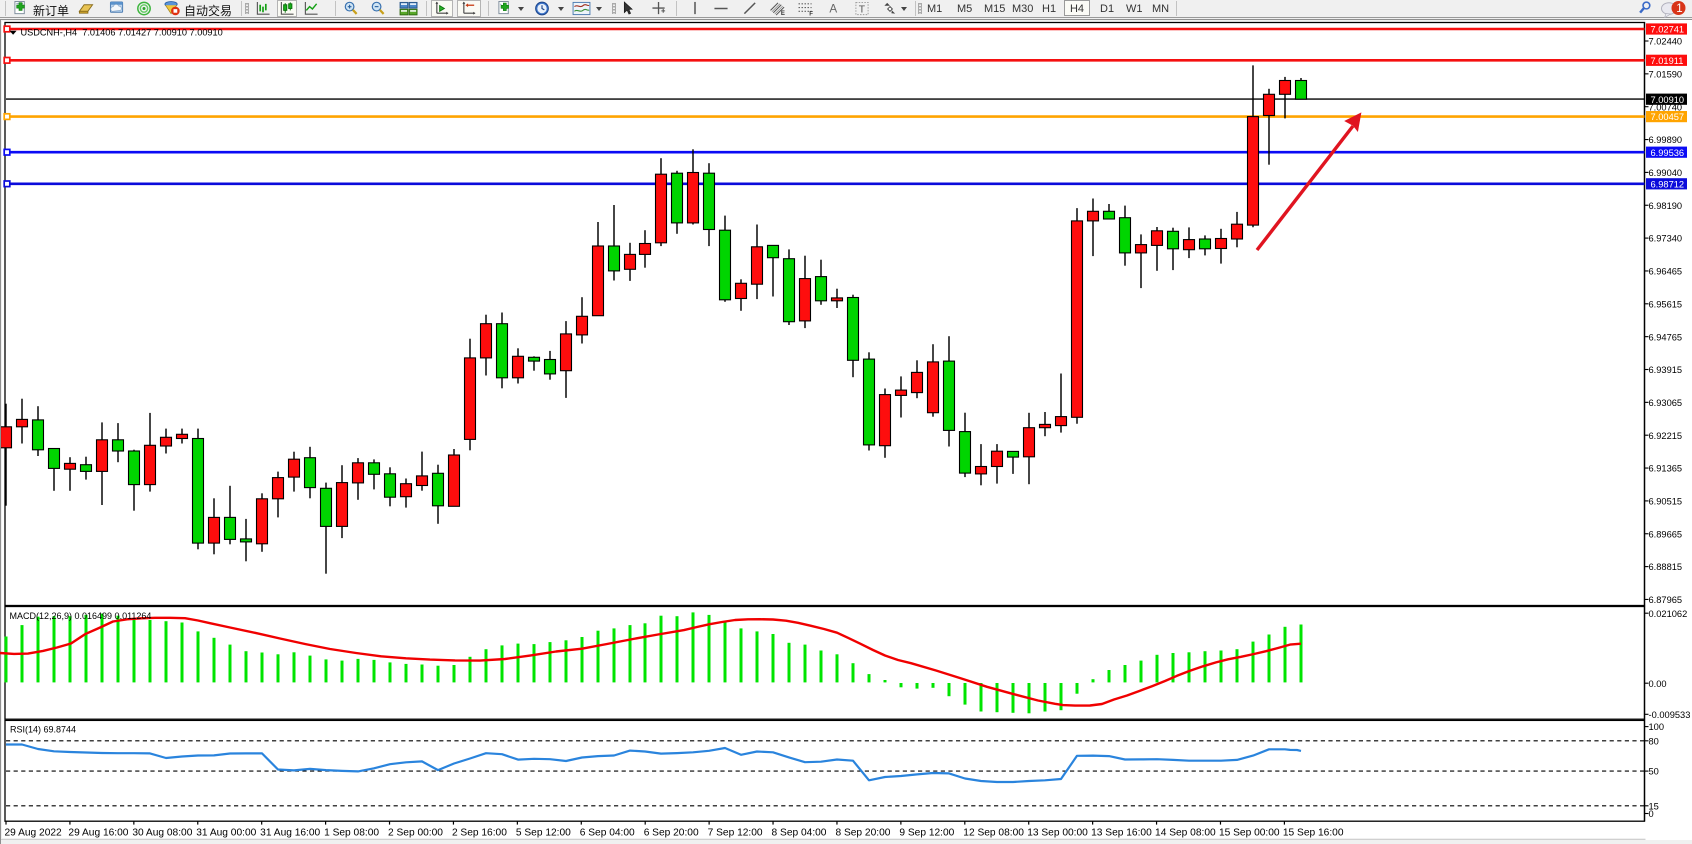 Image resolution: width=1692 pixels, height=844 pixels. Describe the element at coordinates (1666, 304) in the screenshot. I see `svg-text: 6.95615` at that location.